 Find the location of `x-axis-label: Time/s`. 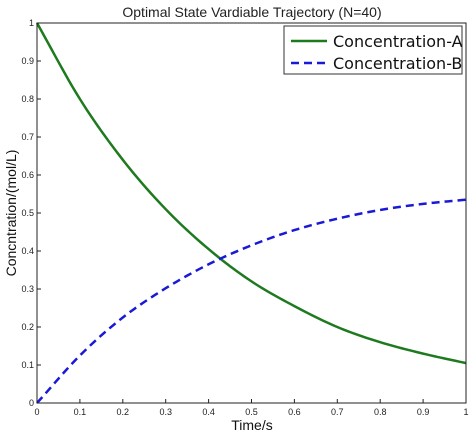

x-axis-label: Time/s is located at coordinates (251, 425).